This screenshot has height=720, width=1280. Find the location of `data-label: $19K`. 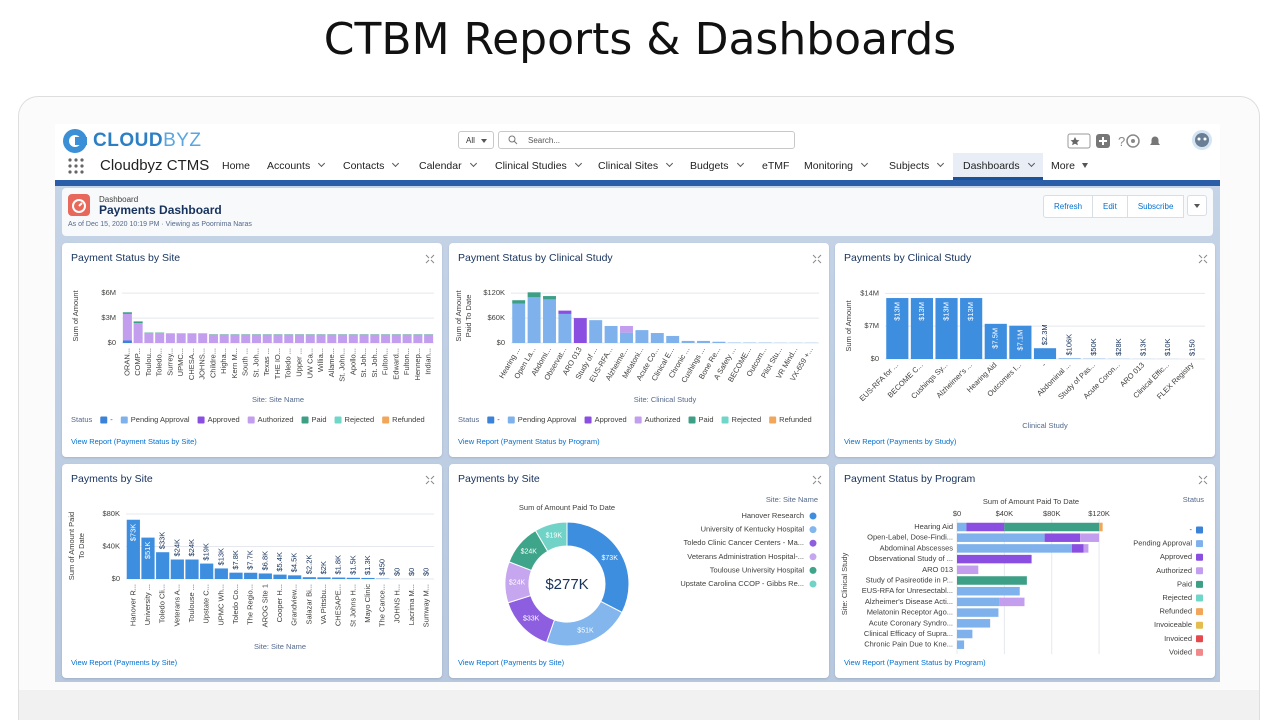

data-label: $19K is located at coordinates (206, 552).